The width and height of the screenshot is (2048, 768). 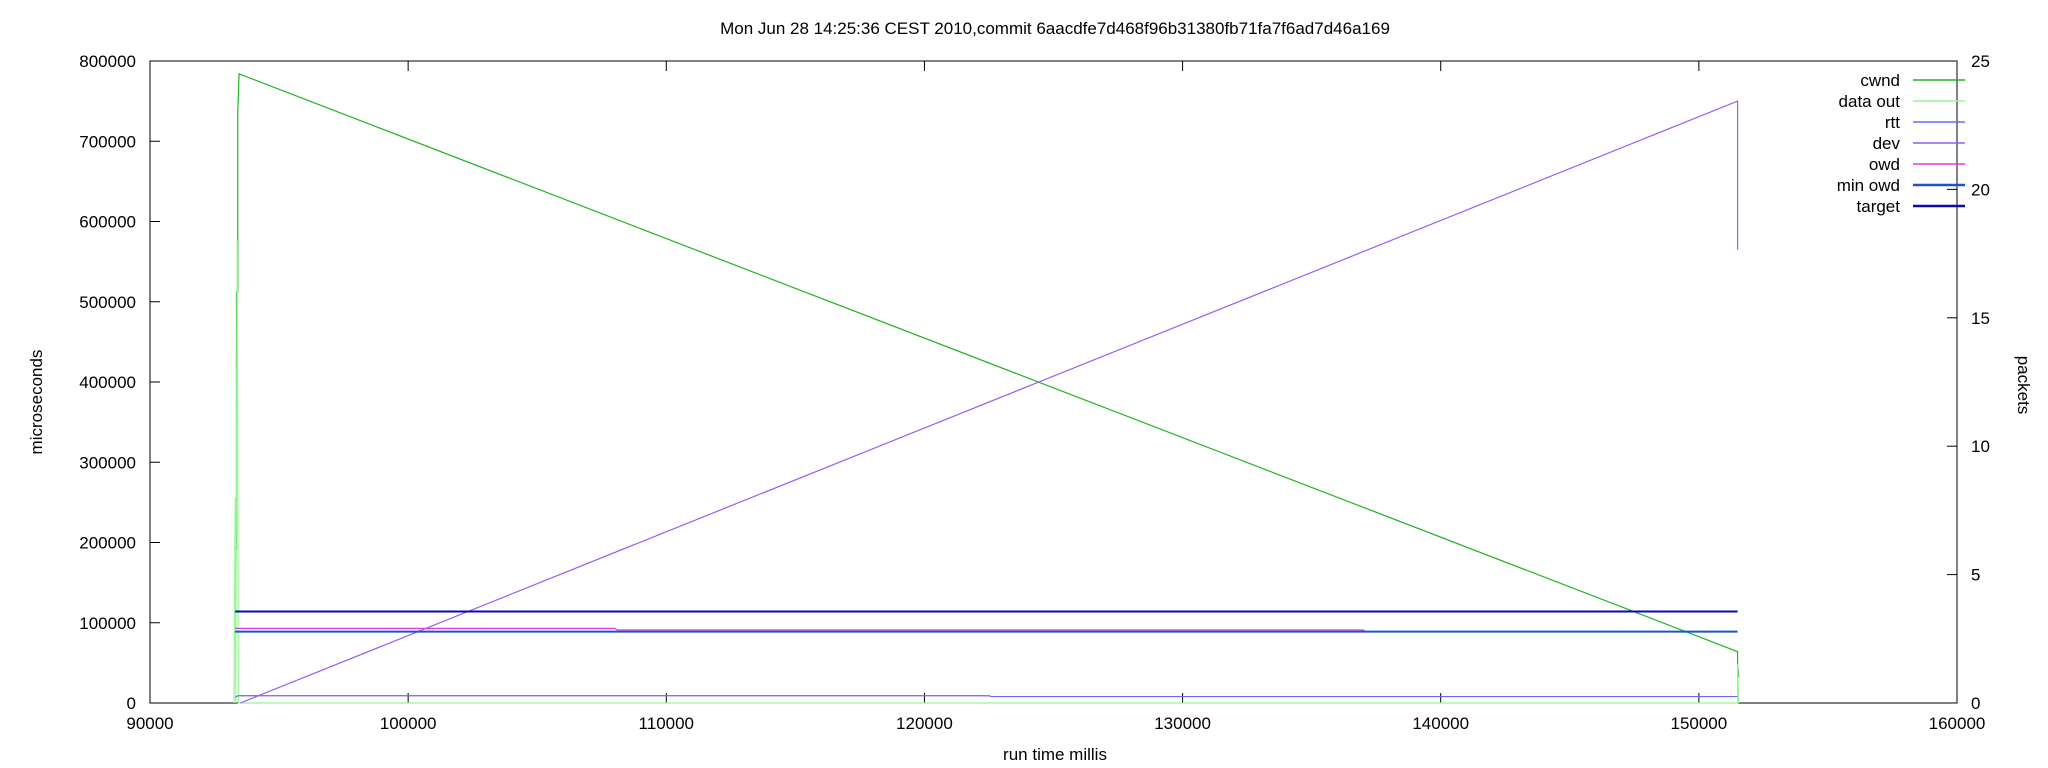 I want to click on y-tick-label: 500000, so click(x=107, y=302).